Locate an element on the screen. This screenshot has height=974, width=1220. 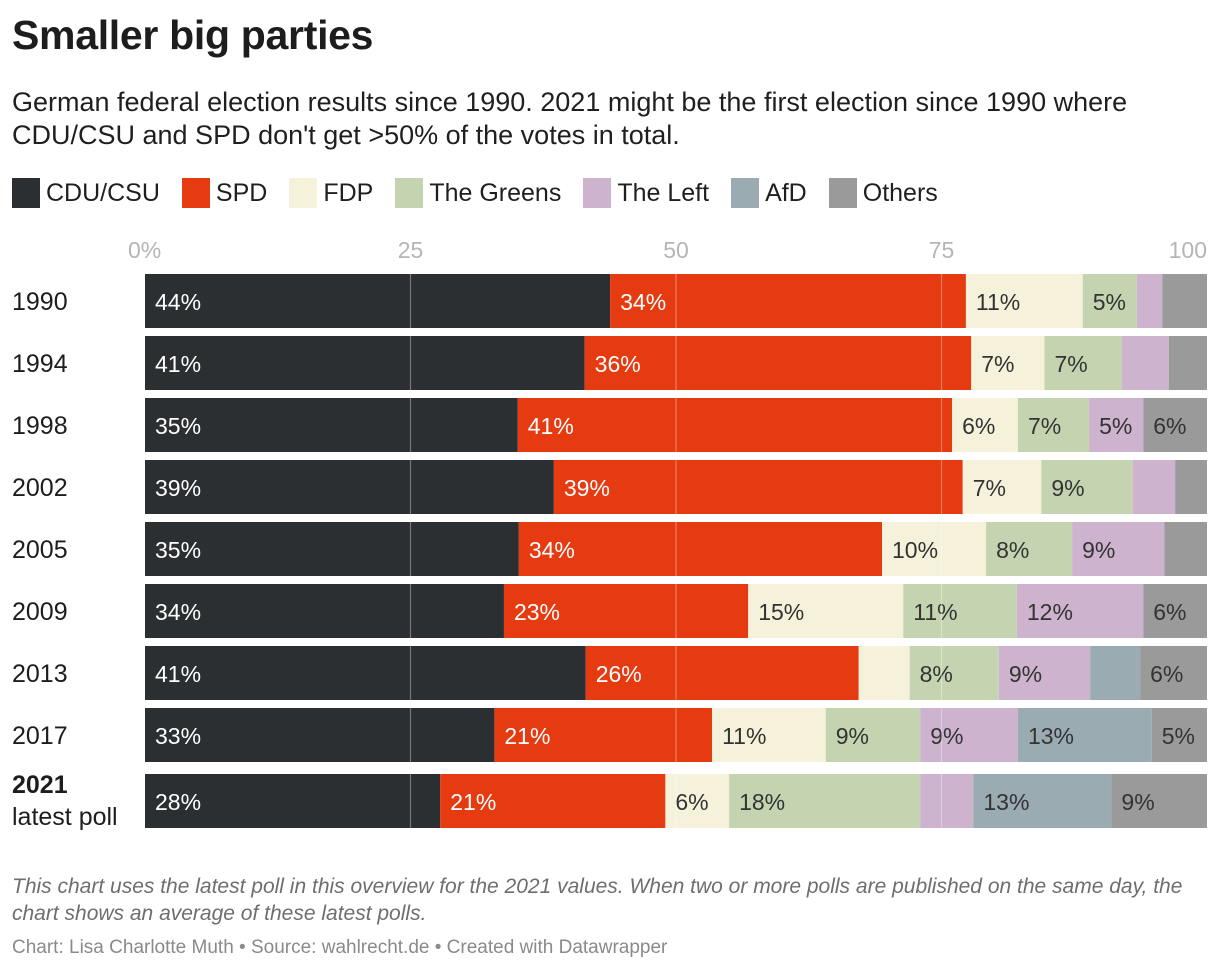
x-tick-label: 0% is located at coordinates (144, 250).